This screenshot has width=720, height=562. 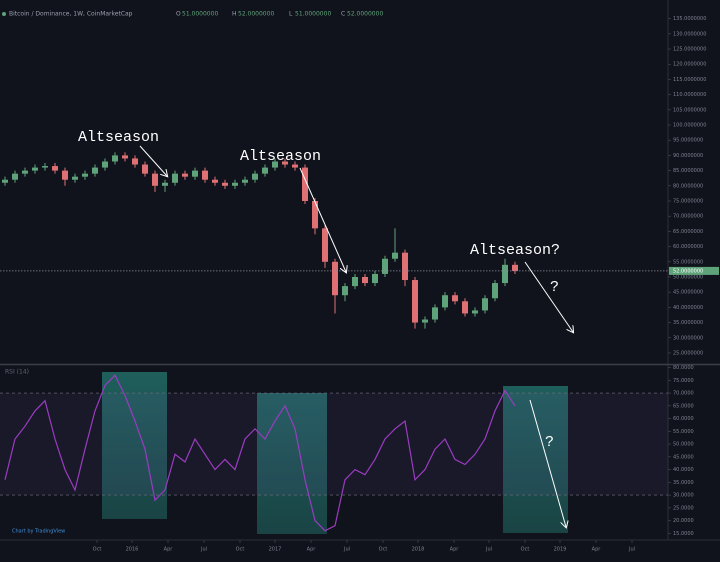 I want to click on y-tick-label: 125.0000000, so click(x=689, y=50).